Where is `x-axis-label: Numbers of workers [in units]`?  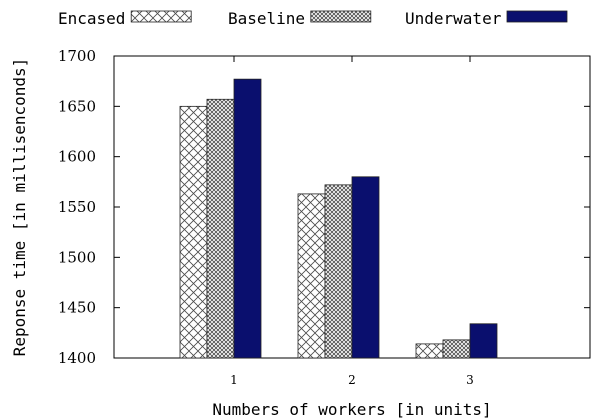
x-axis-label: Numbers of workers [in units] is located at coordinates (351, 409).